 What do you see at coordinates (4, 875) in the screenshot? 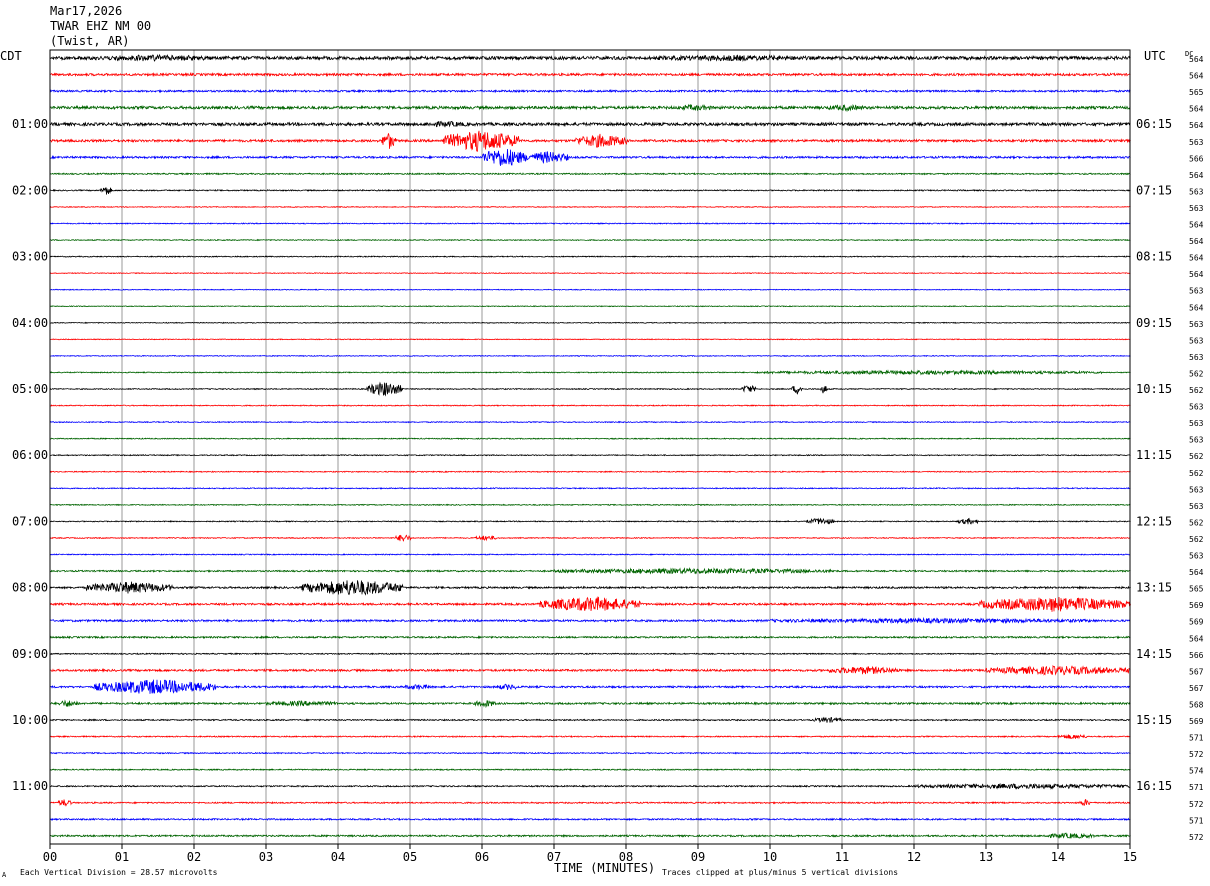
I see `footer-mark: A` at bounding box center [4, 875].